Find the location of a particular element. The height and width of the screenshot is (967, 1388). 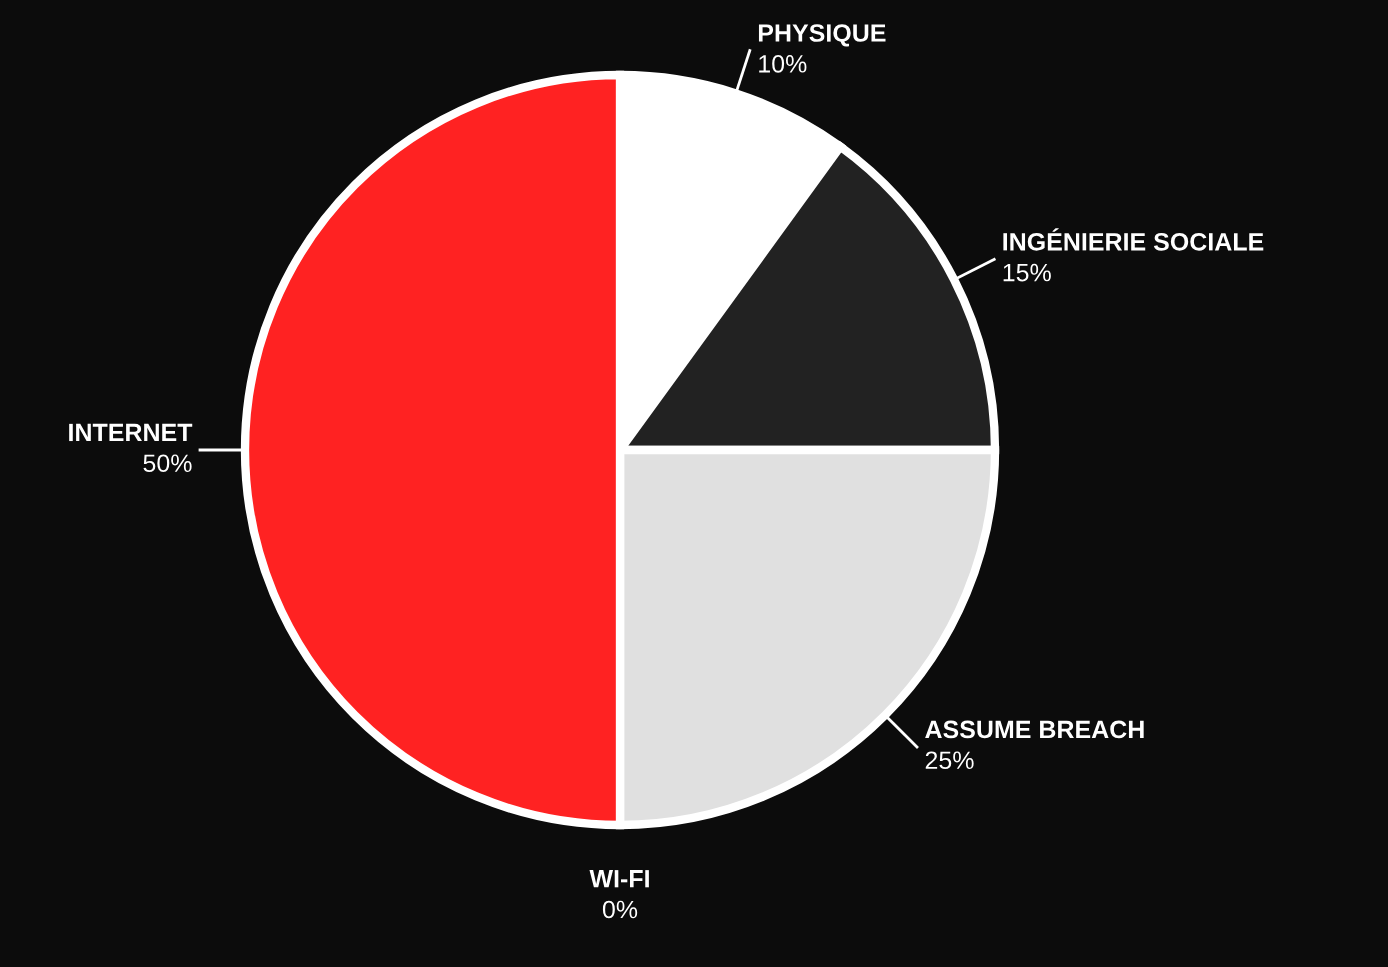

slice-label: INTERNET is located at coordinates (131, 432).